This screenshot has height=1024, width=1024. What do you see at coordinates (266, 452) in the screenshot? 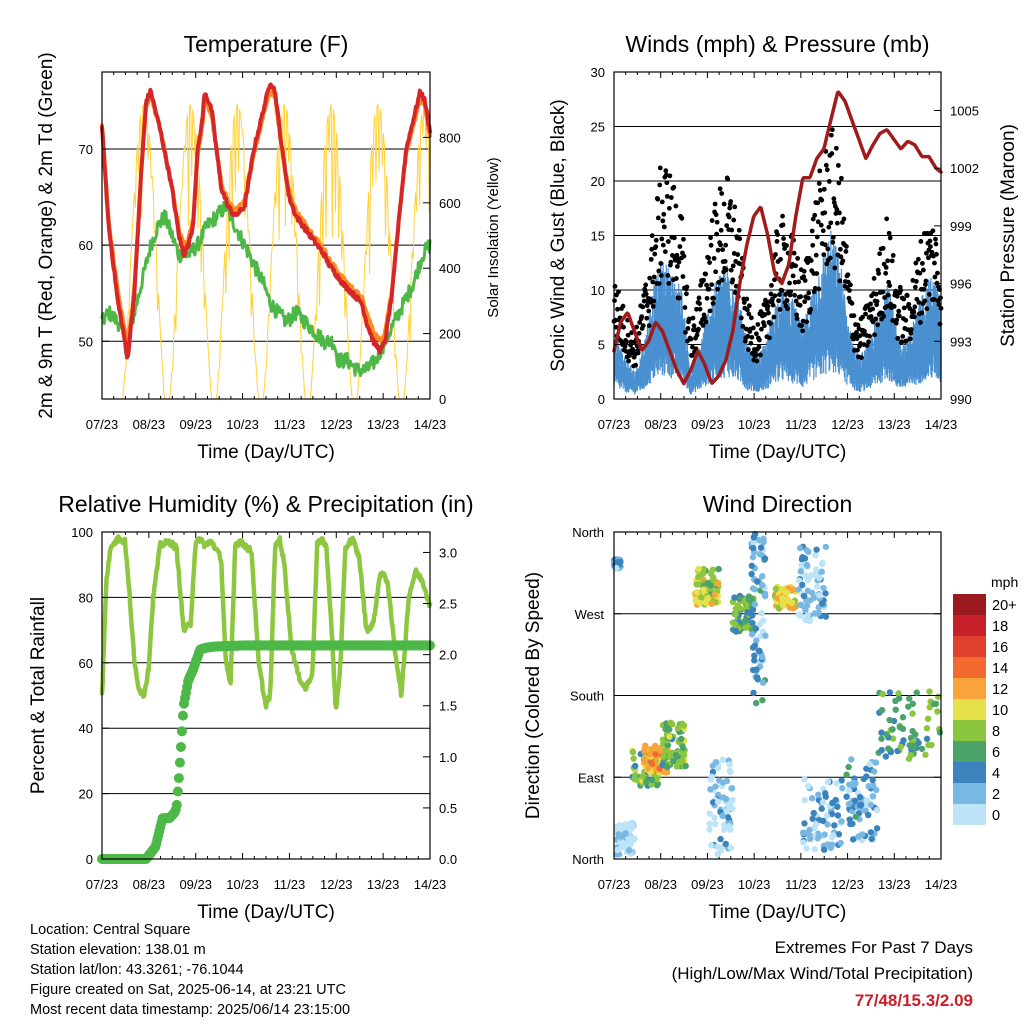
I see `x-axis-label-1: Time (Day/UTC)` at bounding box center [266, 452].